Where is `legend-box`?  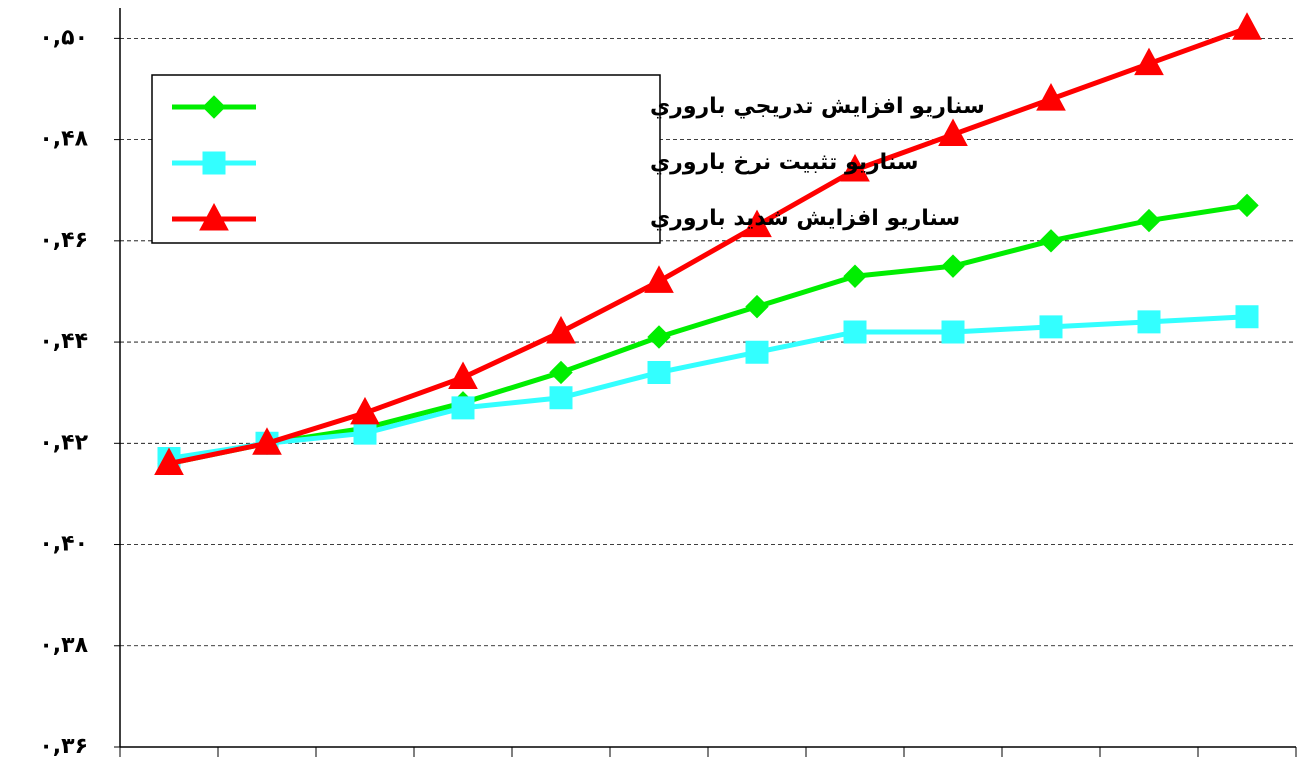
legend-box is located at coordinates (406, 159).